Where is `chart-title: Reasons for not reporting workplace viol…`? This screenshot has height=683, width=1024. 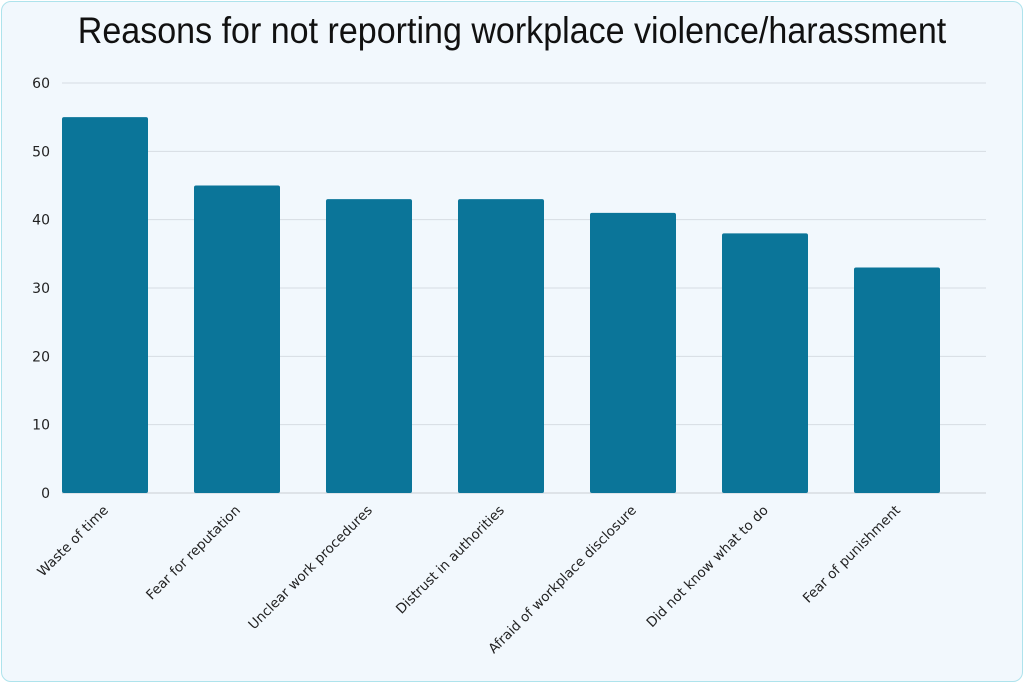 chart-title: Reasons for not reporting workplace viol… is located at coordinates (512, 30).